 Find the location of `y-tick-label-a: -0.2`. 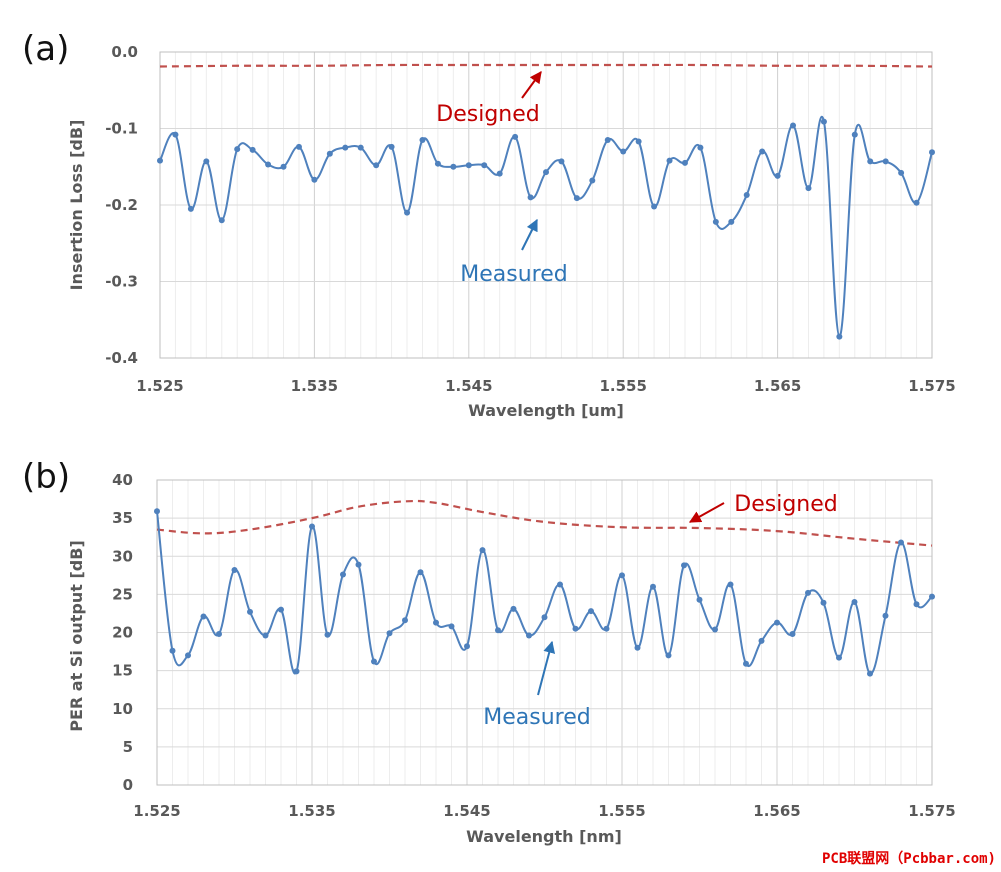

y-tick-label-a: -0.2 is located at coordinates (121, 205).